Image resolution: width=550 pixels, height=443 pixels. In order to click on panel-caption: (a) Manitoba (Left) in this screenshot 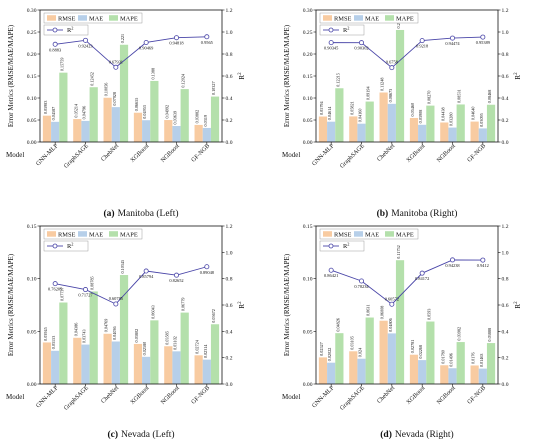, I will do `click(140, 213)`.